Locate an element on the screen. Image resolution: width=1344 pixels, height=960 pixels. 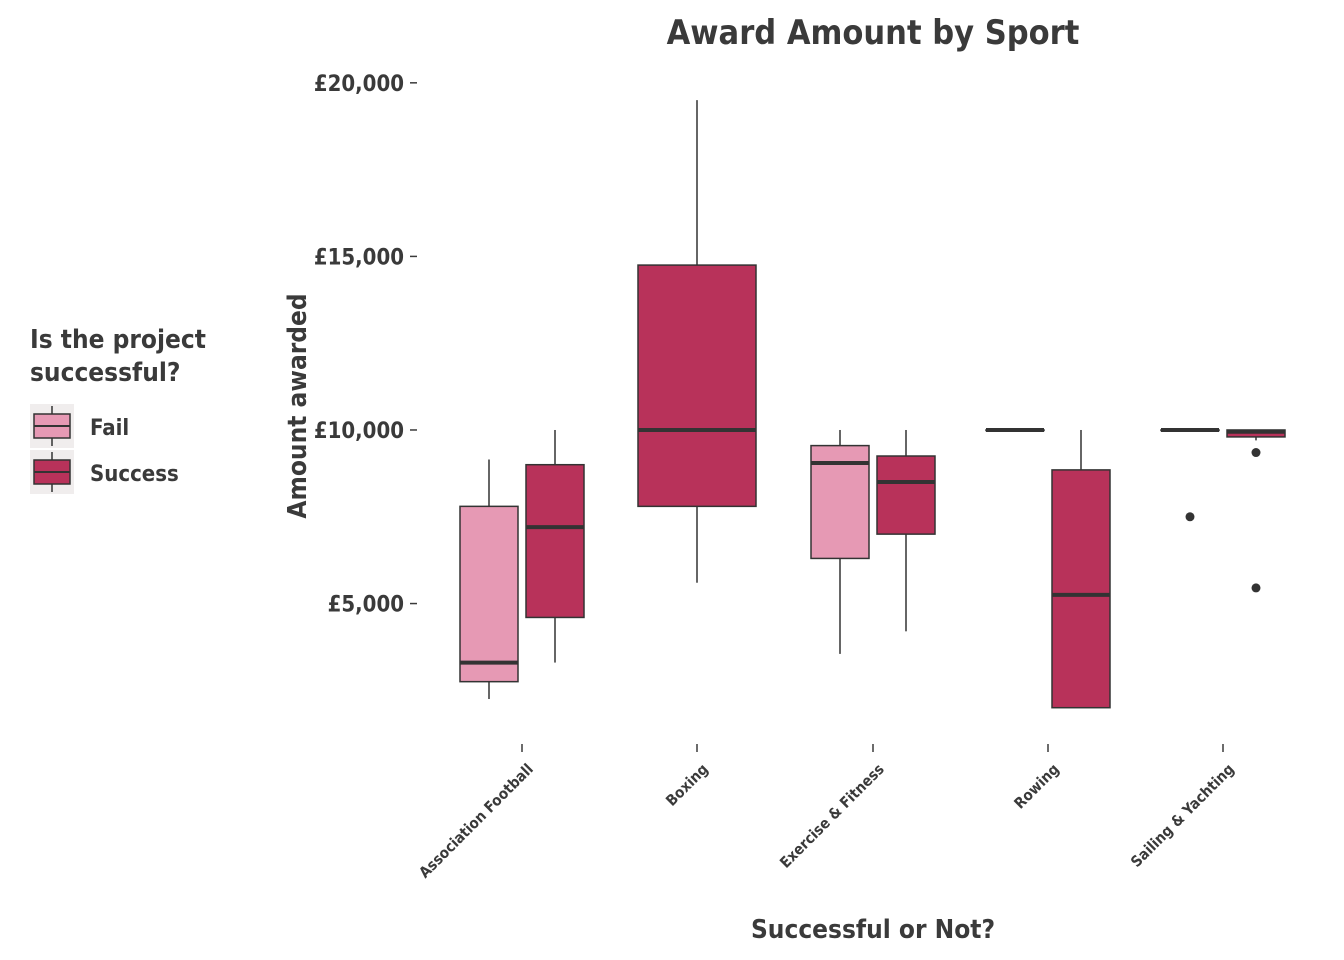
box-exercise-fitness-success is located at coordinates (906, 530).